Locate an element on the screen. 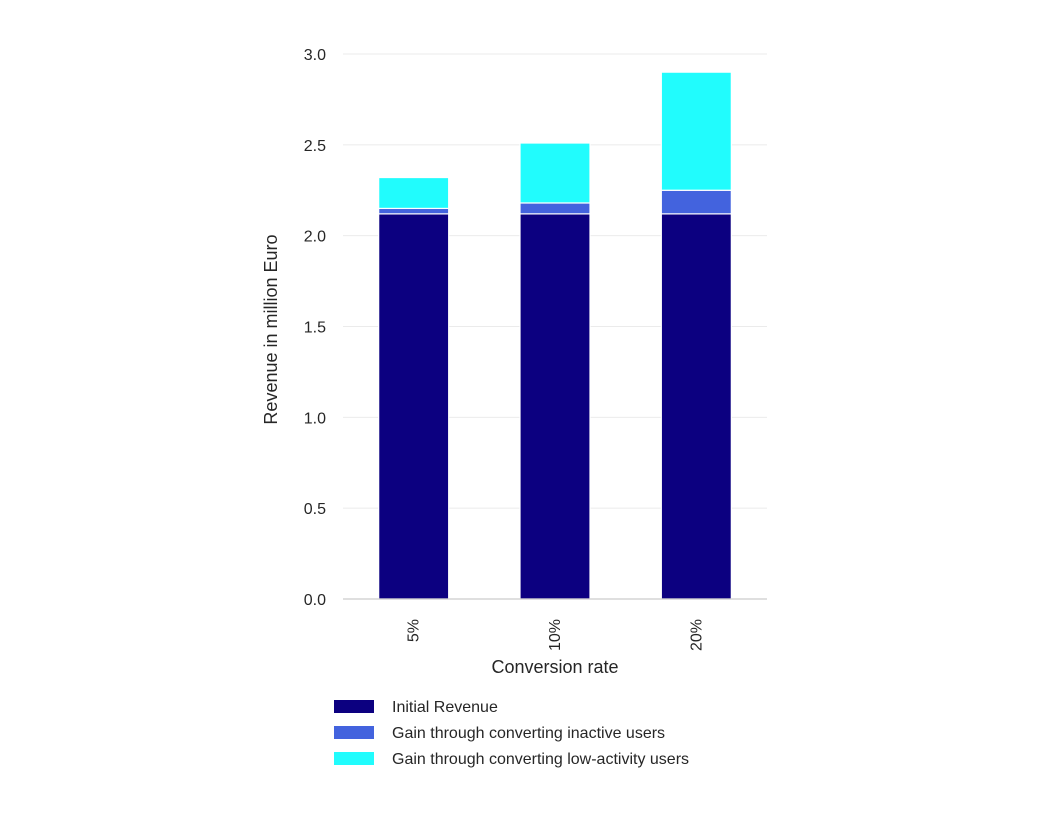 The width and height of the screenshot is (1063, 821). y-axis-title: Revenue in million Euro is located at coordinates (271, 329).